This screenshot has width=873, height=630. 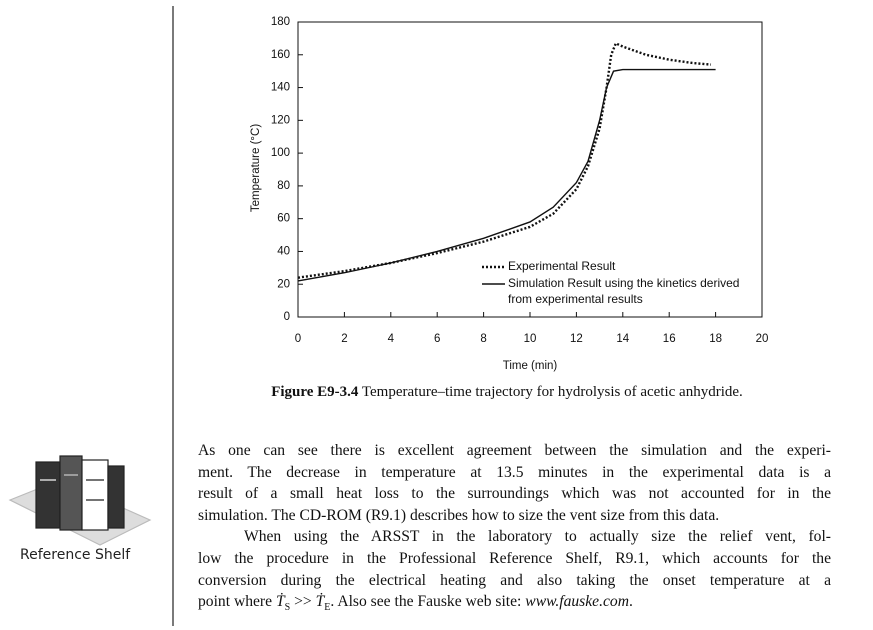 What do you see at coordinates (577, 602) in the screenshot?
I see `link: www.fauske.com` at bounding box center [577, 602].